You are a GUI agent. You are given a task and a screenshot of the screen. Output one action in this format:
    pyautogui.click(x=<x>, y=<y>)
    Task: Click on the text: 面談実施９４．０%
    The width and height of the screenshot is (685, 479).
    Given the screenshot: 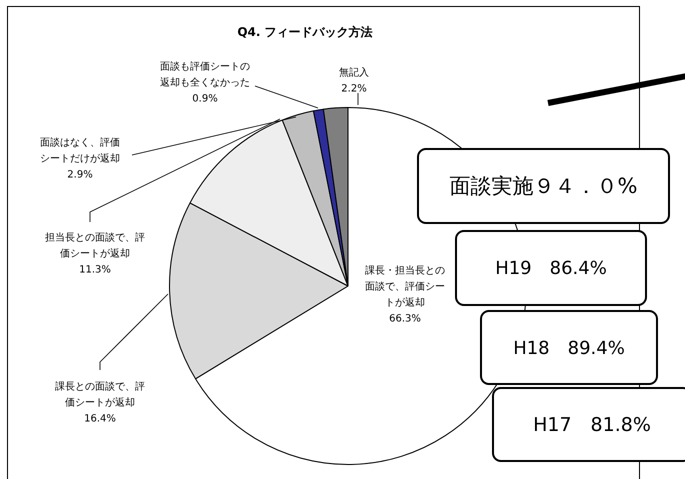 What is the action you would take?
    pyautogui.click(x=543, y=186)
    